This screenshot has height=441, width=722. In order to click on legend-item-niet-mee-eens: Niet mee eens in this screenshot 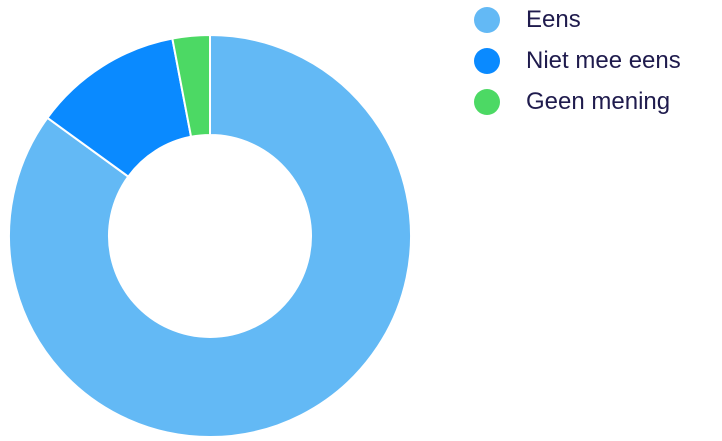, I will do `click(577, 60)`.